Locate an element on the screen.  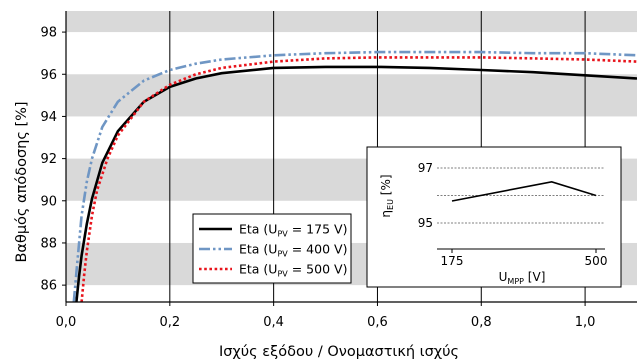
y-tick-labels: 86 88 90 92 94 96 98 is located at coordinates (53, 160).